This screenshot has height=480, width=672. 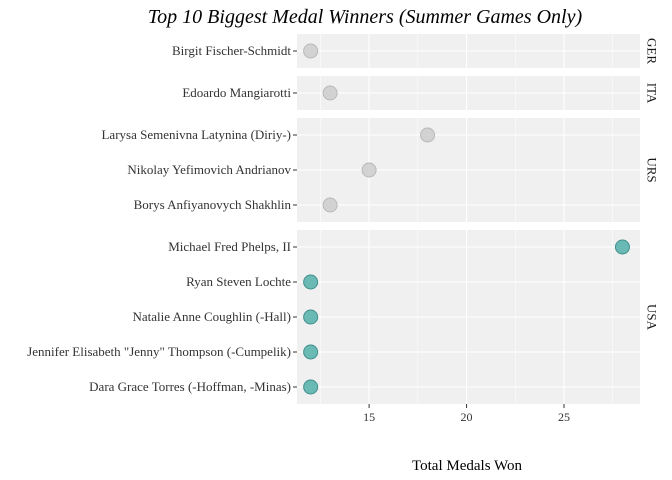 I want to click on x-tick-label: 20, so click(x=467, y=417).